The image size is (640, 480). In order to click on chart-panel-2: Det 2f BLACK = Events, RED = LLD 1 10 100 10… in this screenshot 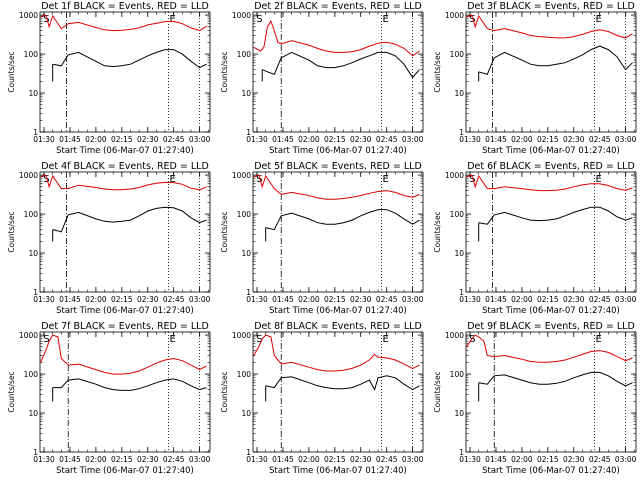, I will do `click(322, 78)`.